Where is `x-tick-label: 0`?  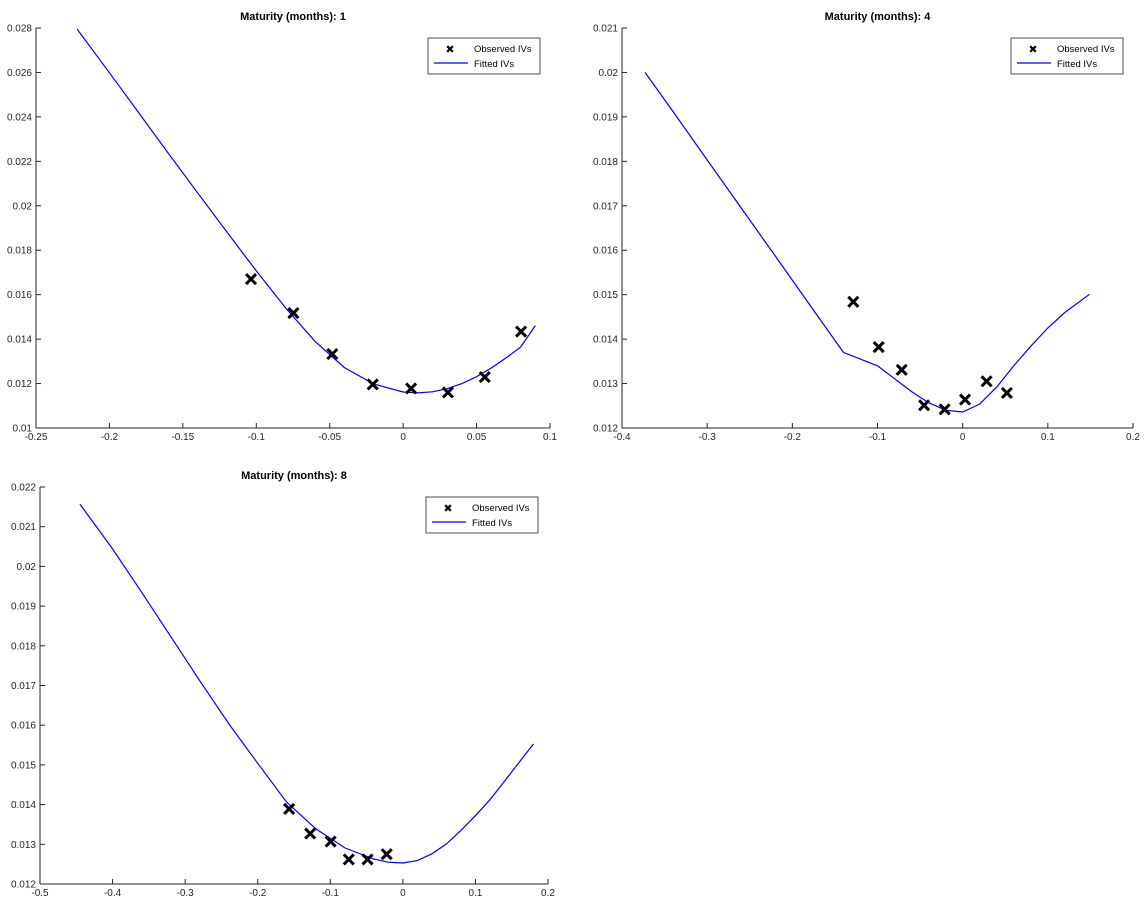 x-tick-label: 0 is located at coordinates (963, 437).